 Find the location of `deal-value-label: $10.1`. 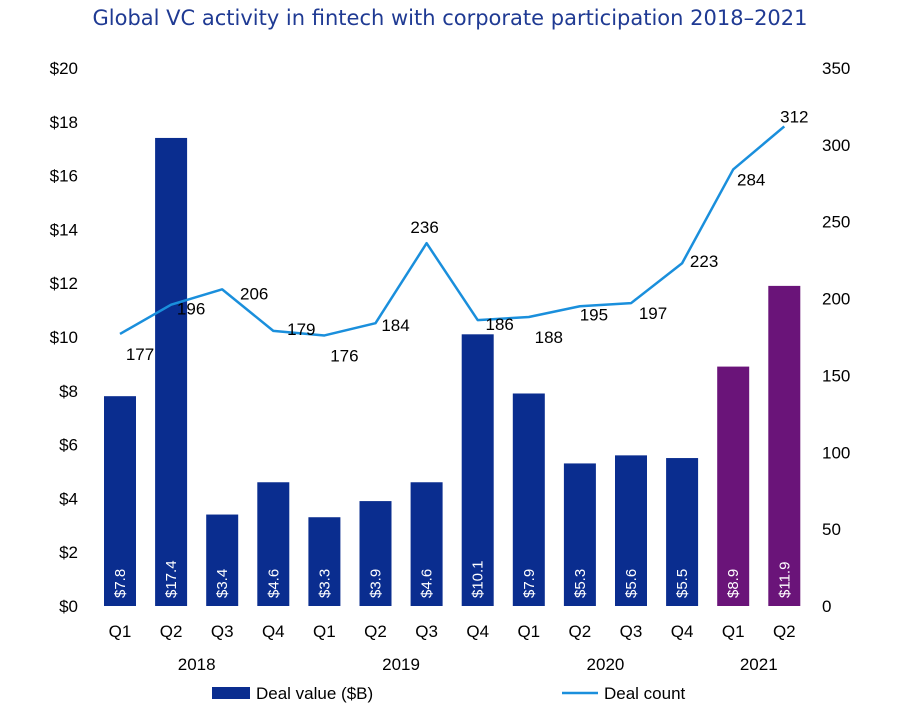

deal-value-label: $10.1 is located at coordinates (478, 579).